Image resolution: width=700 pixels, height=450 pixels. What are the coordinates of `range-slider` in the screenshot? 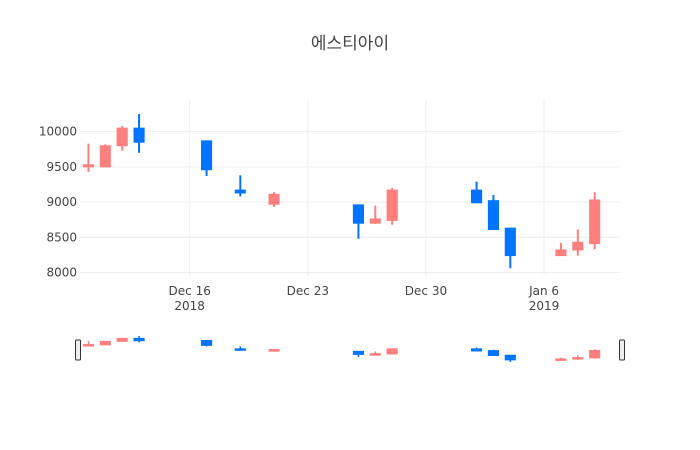 It's located at (350, 349).